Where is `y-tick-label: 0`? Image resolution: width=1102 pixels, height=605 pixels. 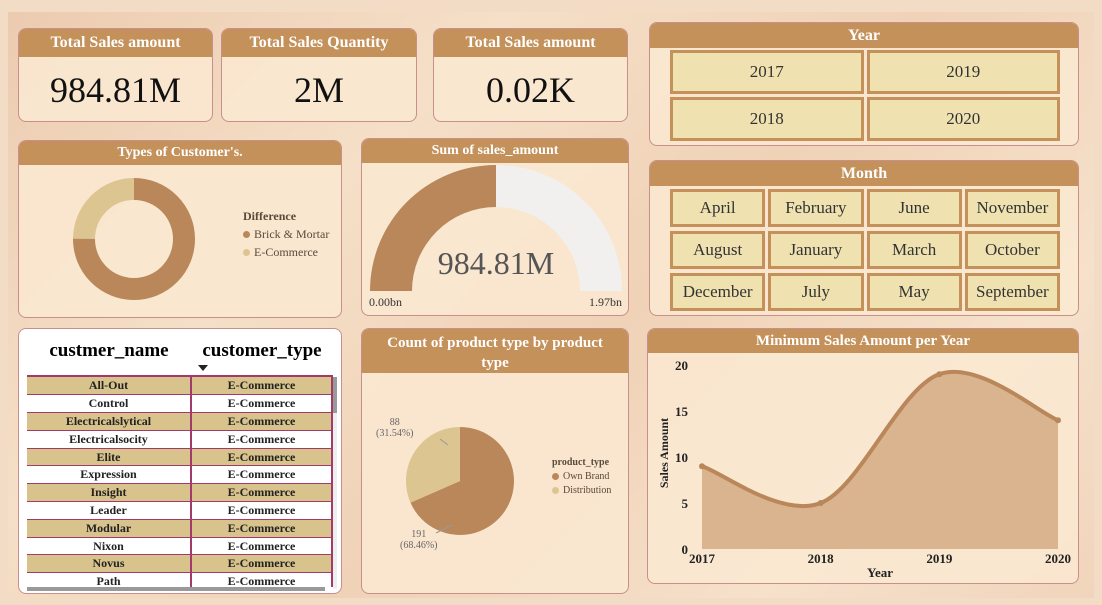
y-tick-label: 0 is located at coordinates (685, 549).